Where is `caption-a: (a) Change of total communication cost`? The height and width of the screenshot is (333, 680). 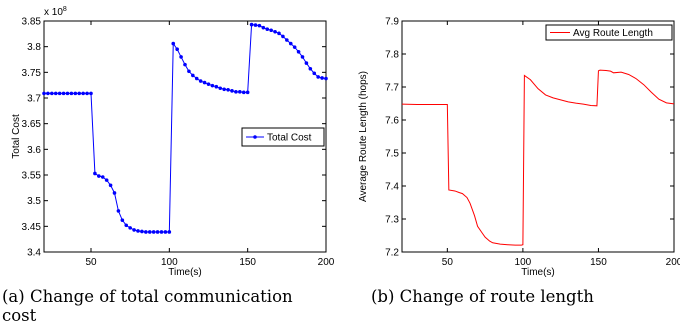
caption-a: (a) Change of total communication cost is located at coordinates (172, 306).